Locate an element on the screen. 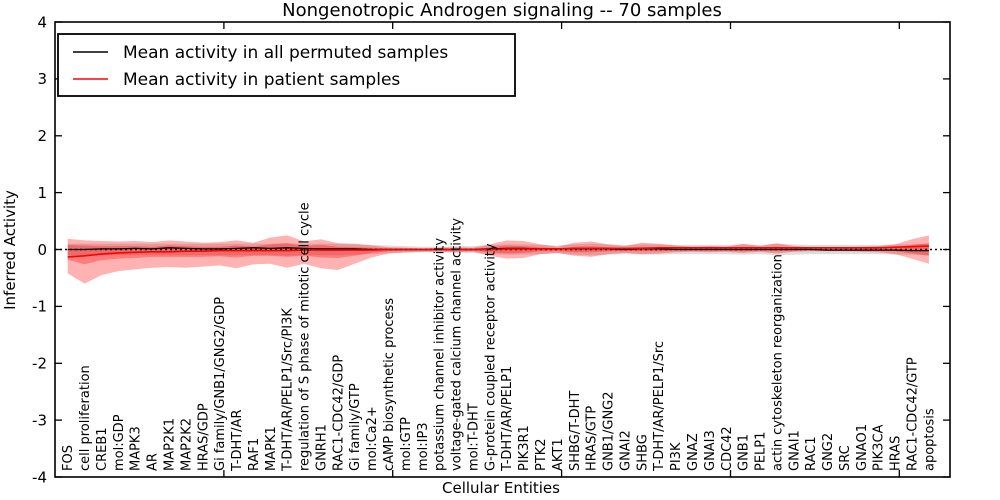 The image size is (1000, 500). y-tick-label: 1 is located at coordinates (42, 193).